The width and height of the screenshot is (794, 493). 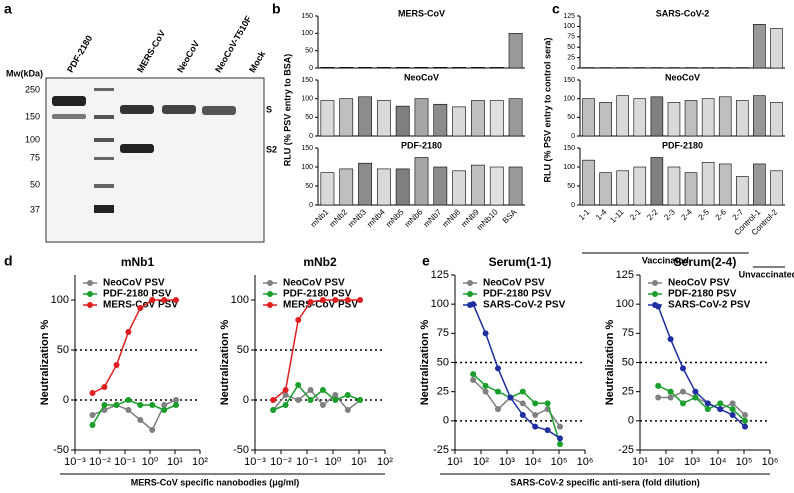 I want to click on y-tick-label: 125, so click(x=625, y=275).